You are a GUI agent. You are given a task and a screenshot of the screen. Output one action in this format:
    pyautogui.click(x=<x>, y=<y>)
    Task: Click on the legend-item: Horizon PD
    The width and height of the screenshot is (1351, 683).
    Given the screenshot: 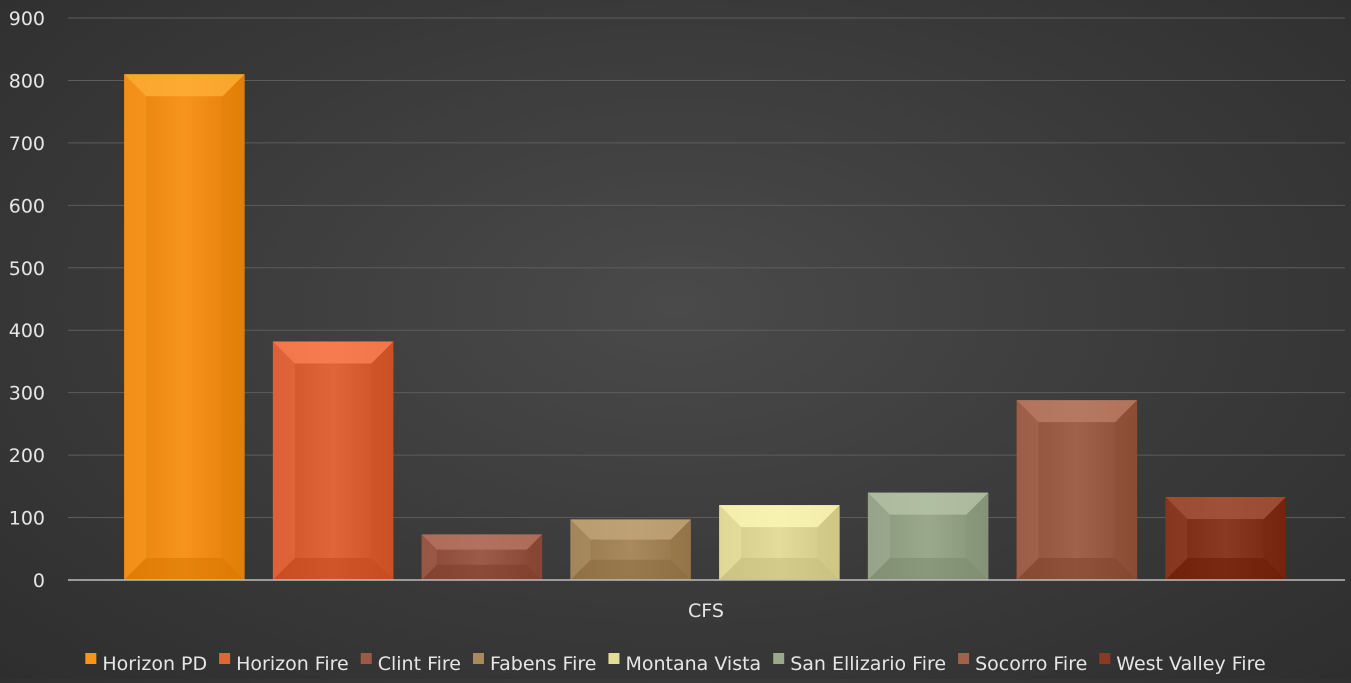 What is the action you would take?
    pyautogui.click(x=146, y=664)
    